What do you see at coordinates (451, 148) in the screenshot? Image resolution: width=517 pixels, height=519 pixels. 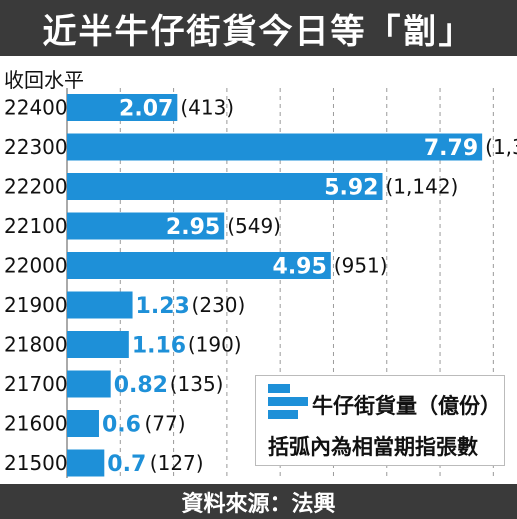 I see `bar-value-label: 7.79` at bounding box center [451, 148].